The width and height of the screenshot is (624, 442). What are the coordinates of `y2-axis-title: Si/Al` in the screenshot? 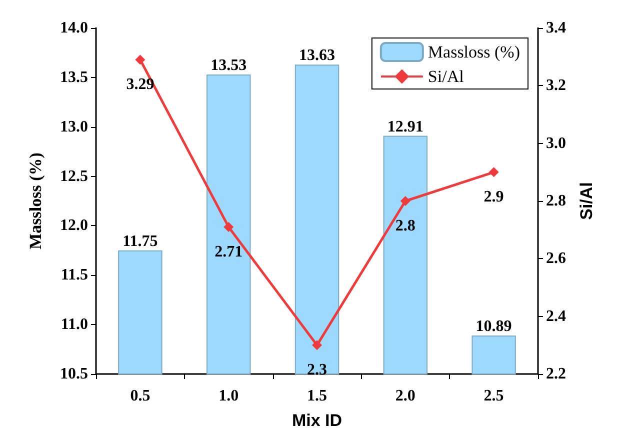 It's located at (586, 201).